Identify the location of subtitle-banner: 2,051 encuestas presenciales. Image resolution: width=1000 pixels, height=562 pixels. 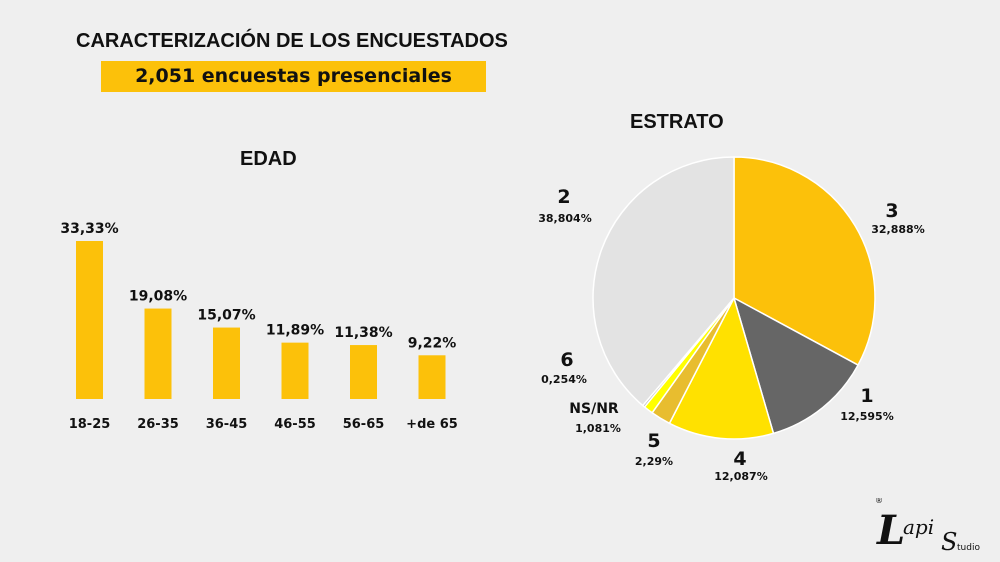
(293, 76).